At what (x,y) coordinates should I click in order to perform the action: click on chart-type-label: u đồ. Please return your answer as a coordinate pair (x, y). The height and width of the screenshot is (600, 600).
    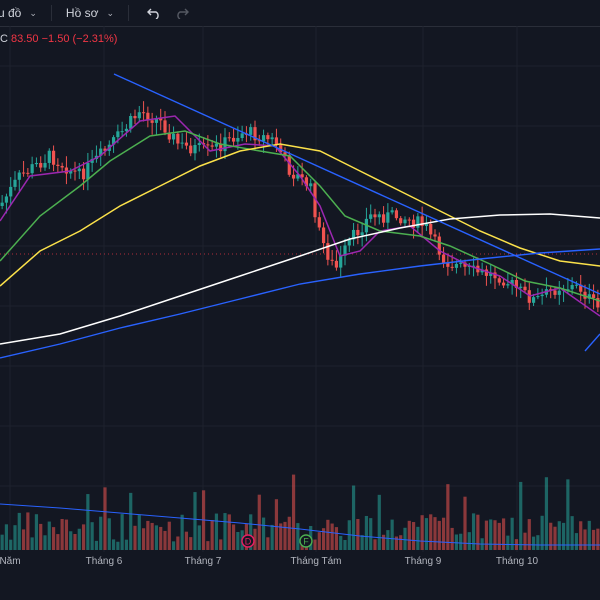
    Looking at the image, I should click on (11, 13).